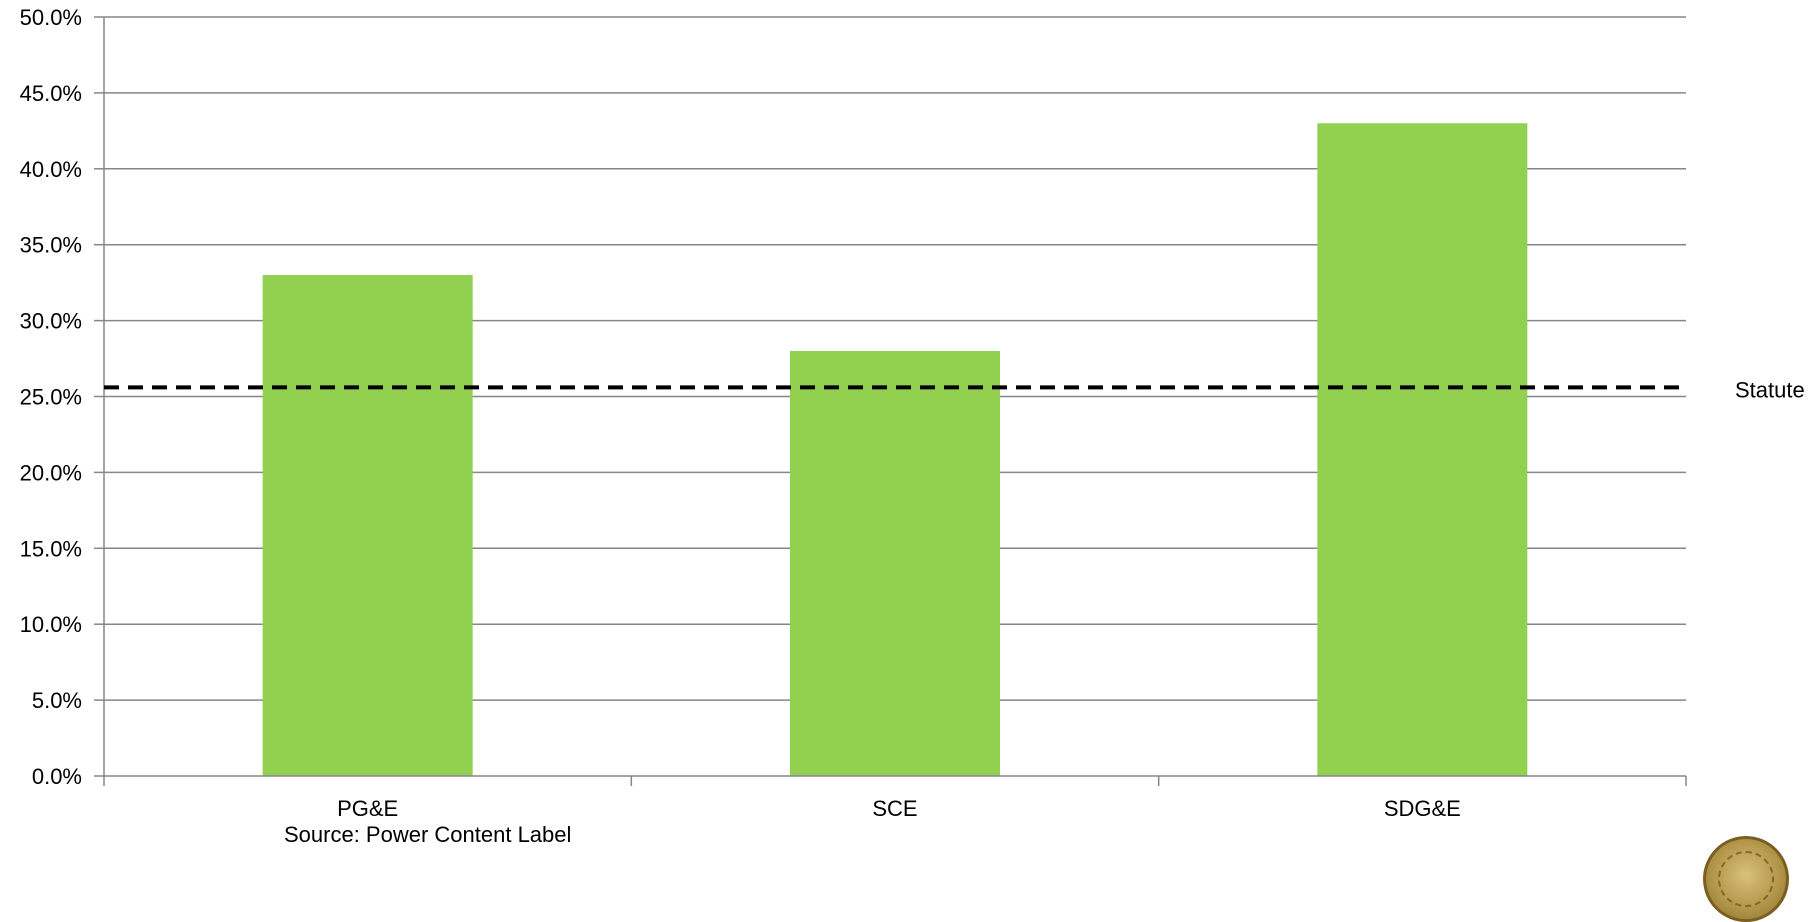 The width and height of the screenshot is (1820, 922). I want to click on y-tick-label: 45.0%, so click(51, 93).